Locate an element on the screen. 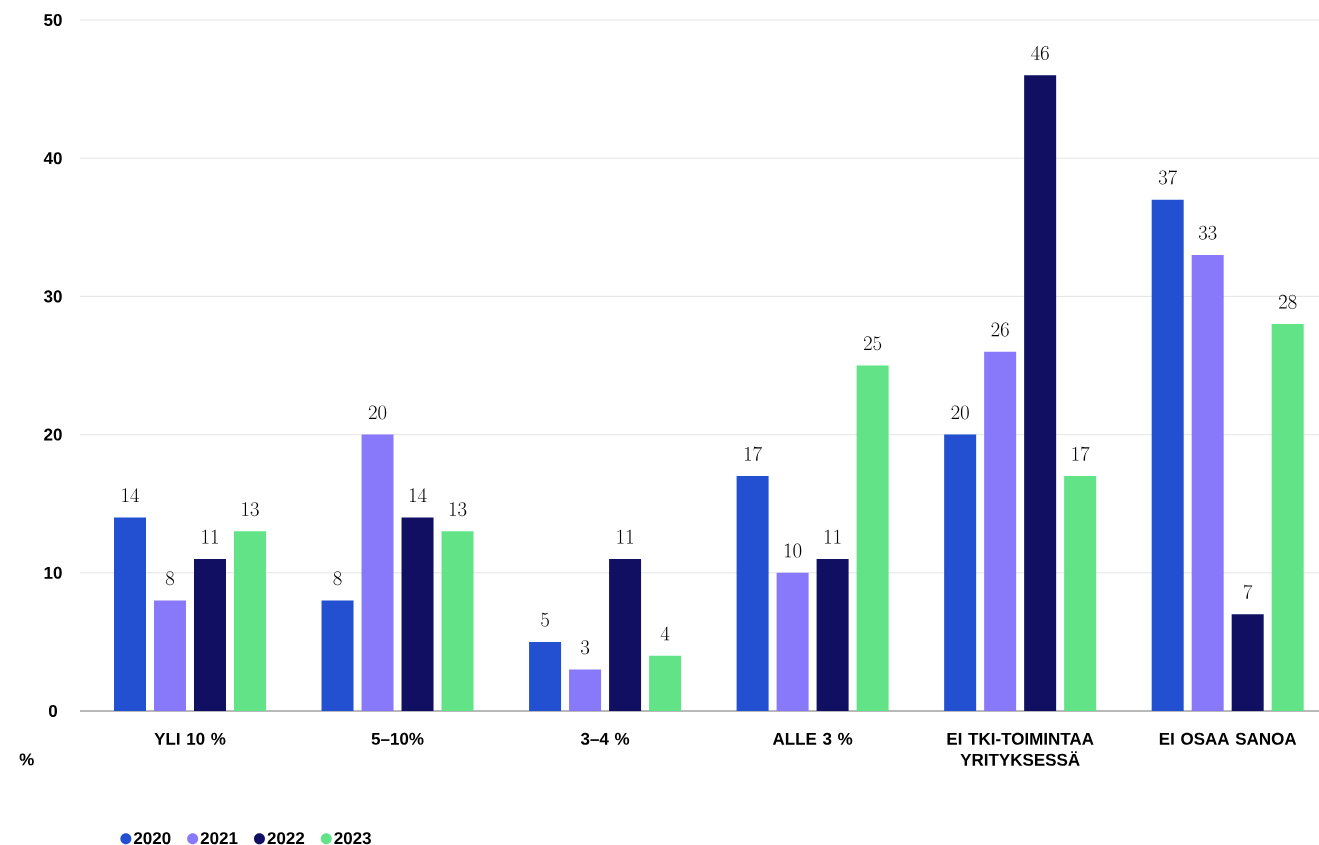  x-tick-label: YLI 10 % is located at coordinates (190, 738).